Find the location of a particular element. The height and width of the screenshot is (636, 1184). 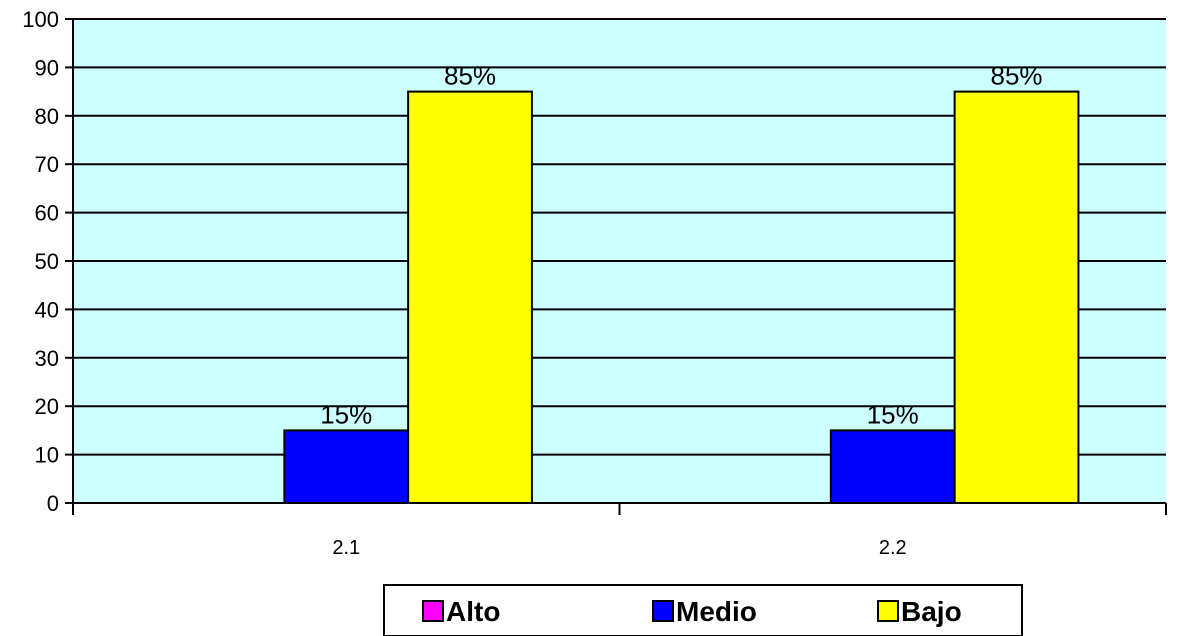

y-tick-label: 10 is located at coordinates (47, 455).